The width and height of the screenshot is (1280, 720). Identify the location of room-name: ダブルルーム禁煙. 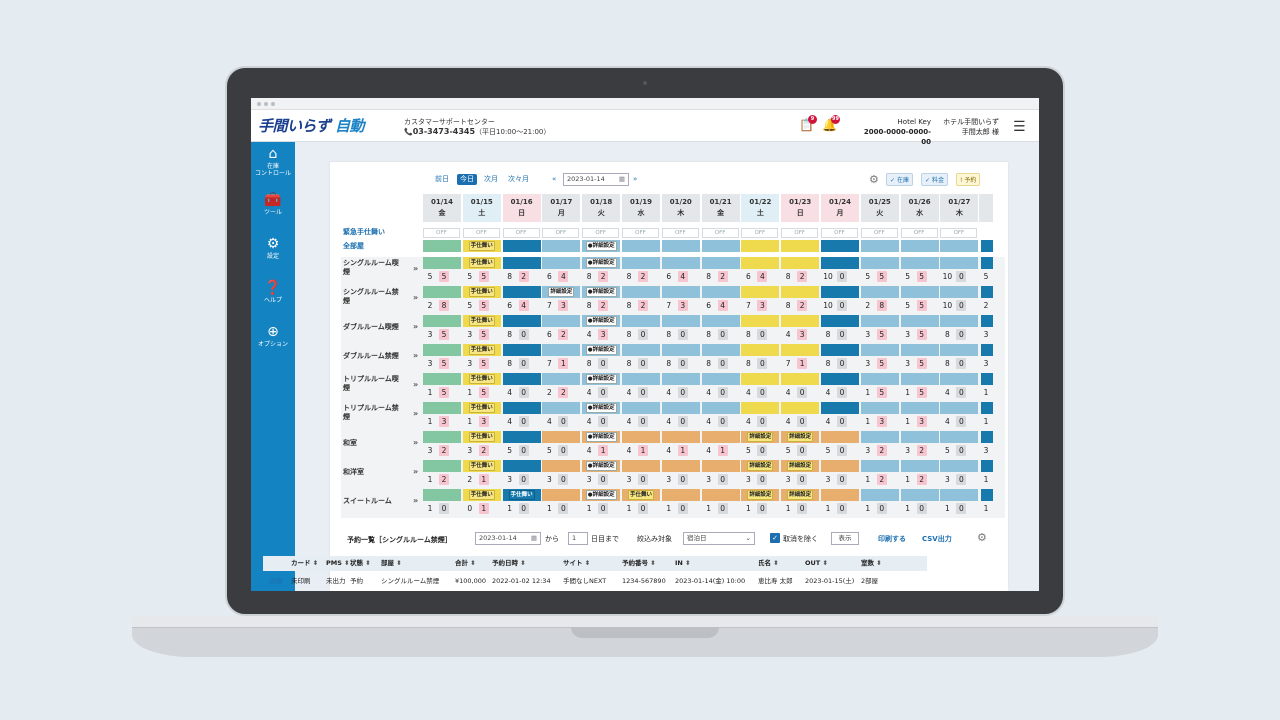
(378, 356).